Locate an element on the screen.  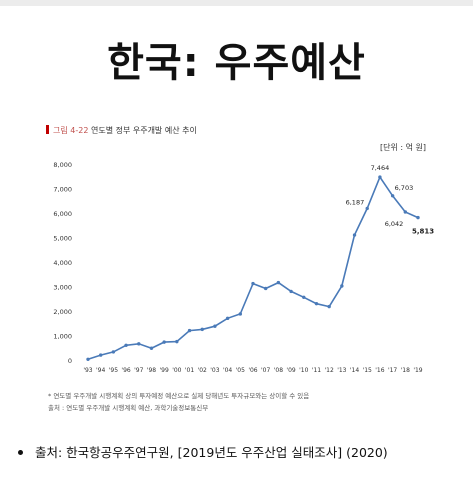
x-tick-label: '14 is located at coordinates (354, 370).